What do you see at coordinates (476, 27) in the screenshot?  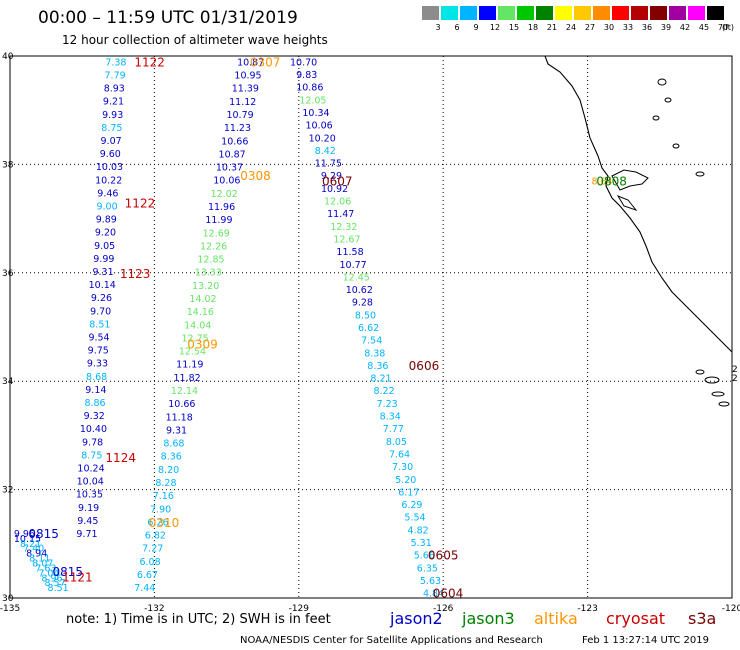 I see `scale-tick-label: 9` at bounding box center [476, 27].